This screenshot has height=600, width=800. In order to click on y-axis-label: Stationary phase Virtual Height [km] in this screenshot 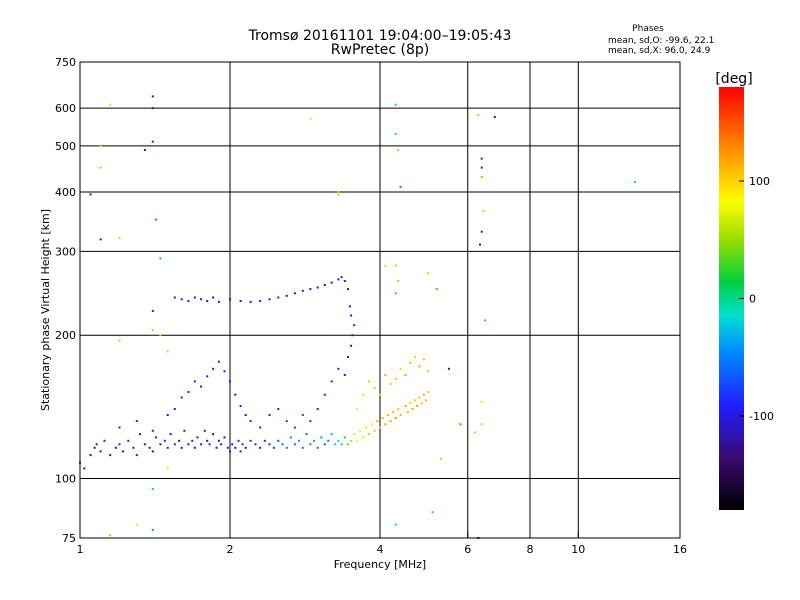, I will do `click(45, 310)`.